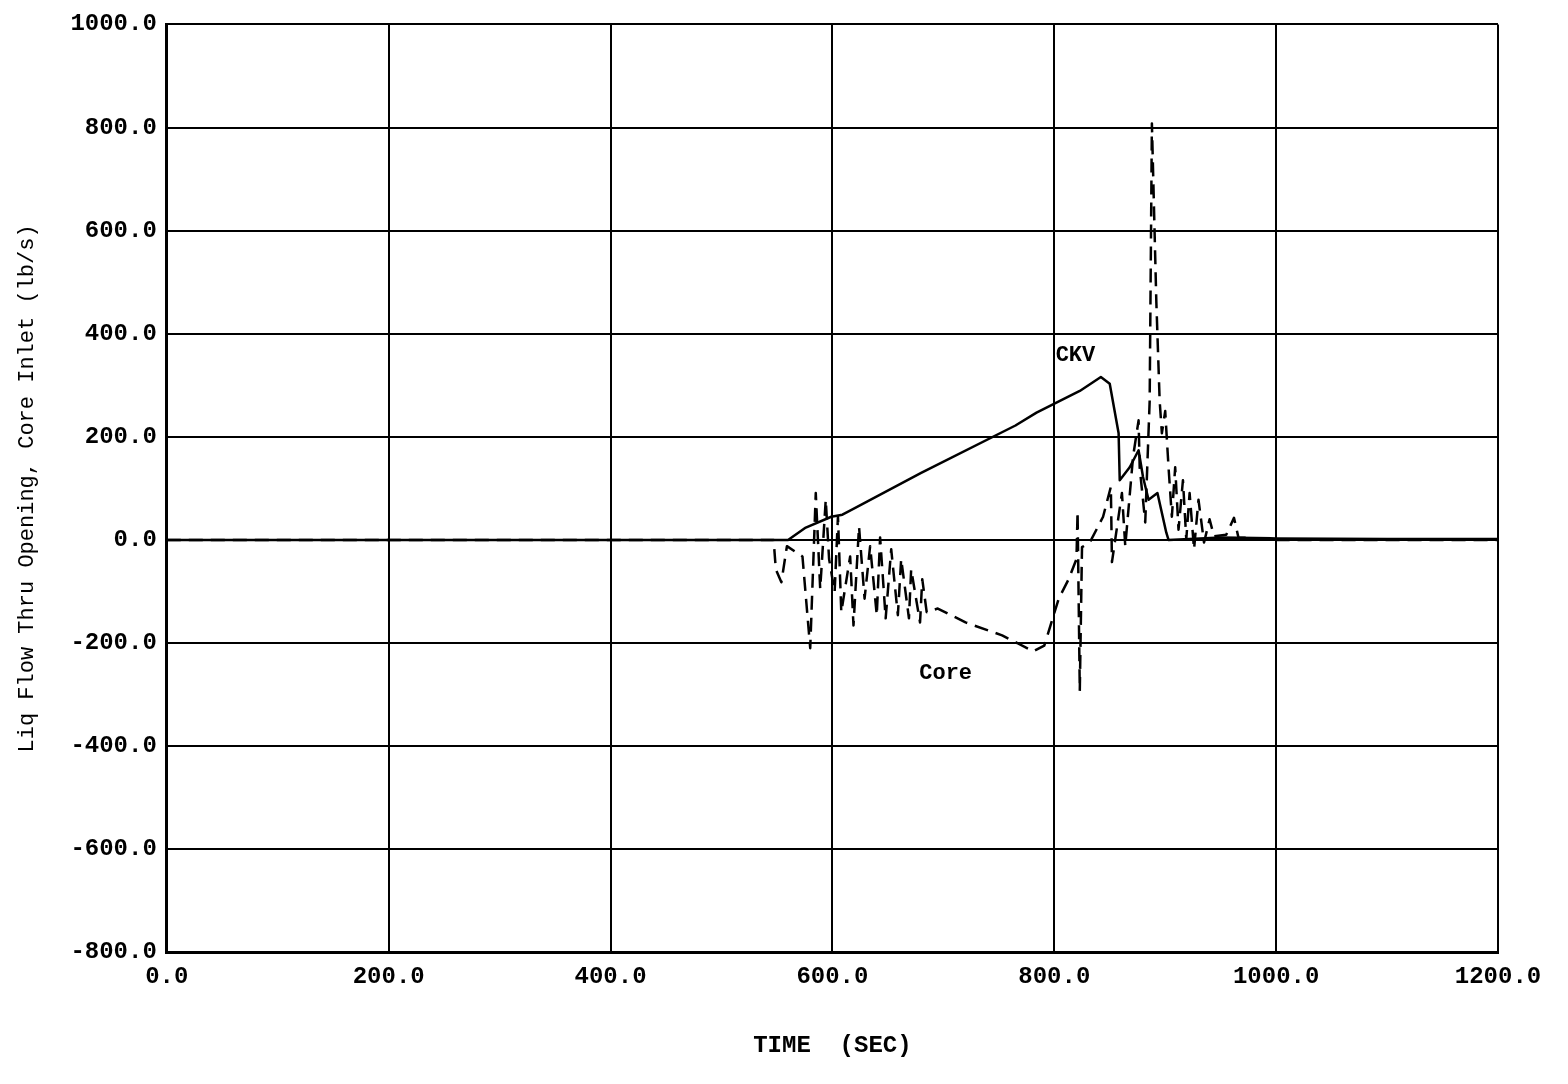  What do you see at coordinates (120, 127) in the screenshot?
I see `y-tick-label: 800.0` at bounding box center [120, 127].